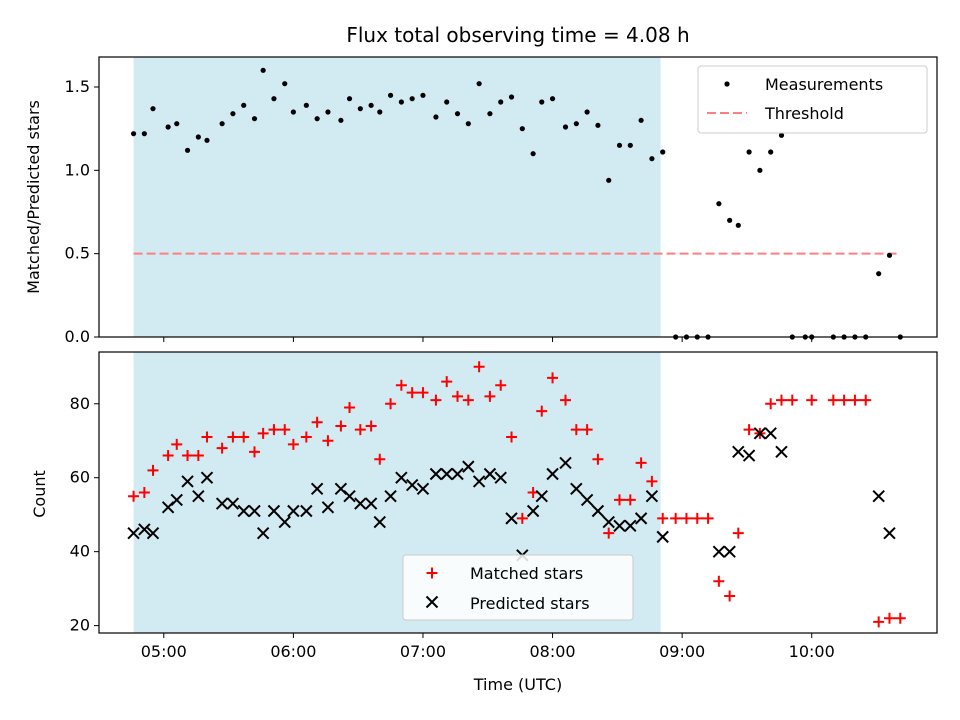  I want to click on y-tick-label: 60, so click(80, 477).